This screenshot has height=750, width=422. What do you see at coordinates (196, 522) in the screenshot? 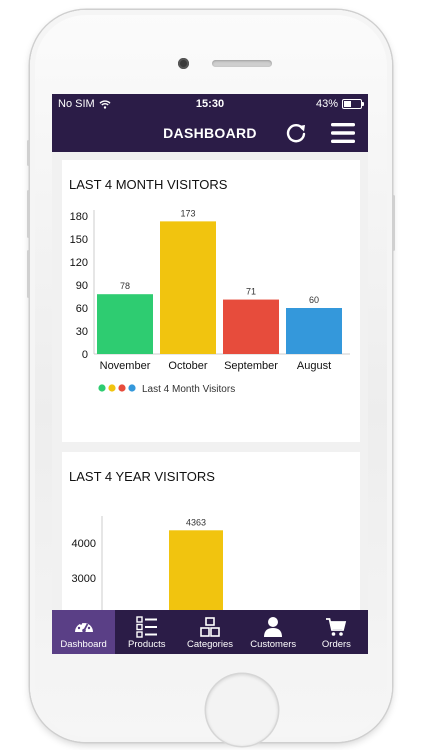
I see `data-label: 4363` at bounding box center [196, 522].